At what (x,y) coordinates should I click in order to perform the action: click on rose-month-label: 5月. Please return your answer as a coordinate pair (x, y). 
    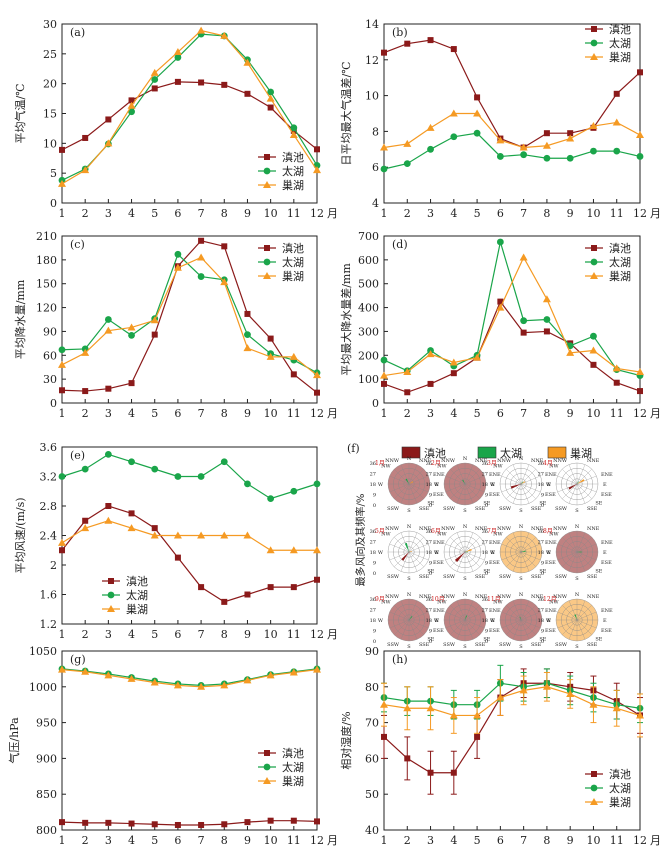
    Looking at the image, I should click on (380, 531).